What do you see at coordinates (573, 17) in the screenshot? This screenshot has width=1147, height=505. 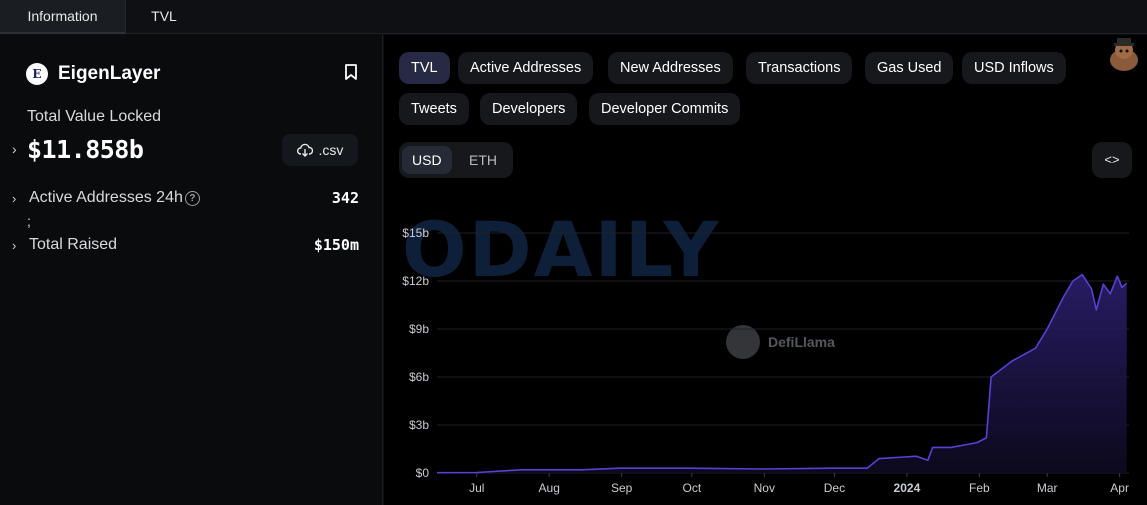 I see `top-tab-bar: Information TVL` at bounding box center [573, 17].